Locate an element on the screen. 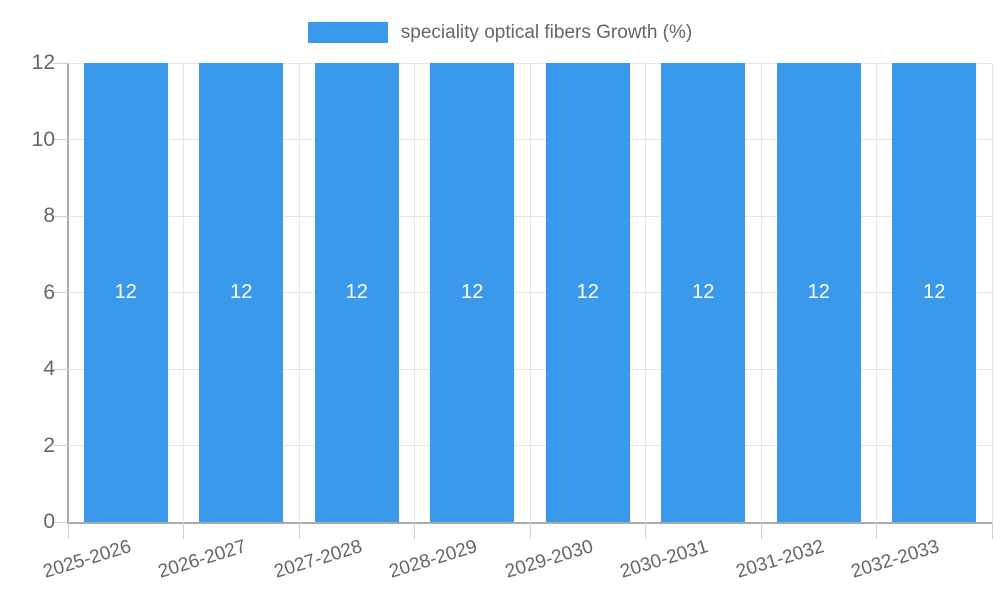 Image resolution: width=1000 pixels, height=600 pixels. bar-2031-2032: 12 is located at coordinates (818, 292).